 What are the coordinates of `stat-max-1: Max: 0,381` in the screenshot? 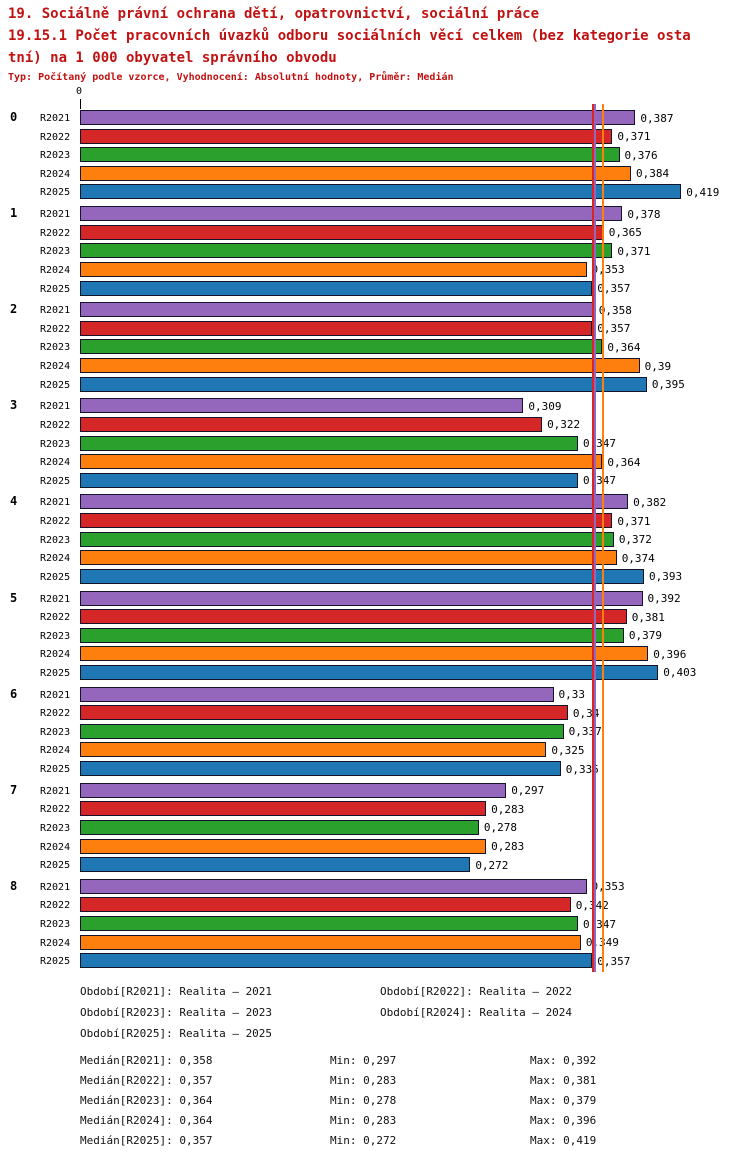 It's located at (563, 1080).